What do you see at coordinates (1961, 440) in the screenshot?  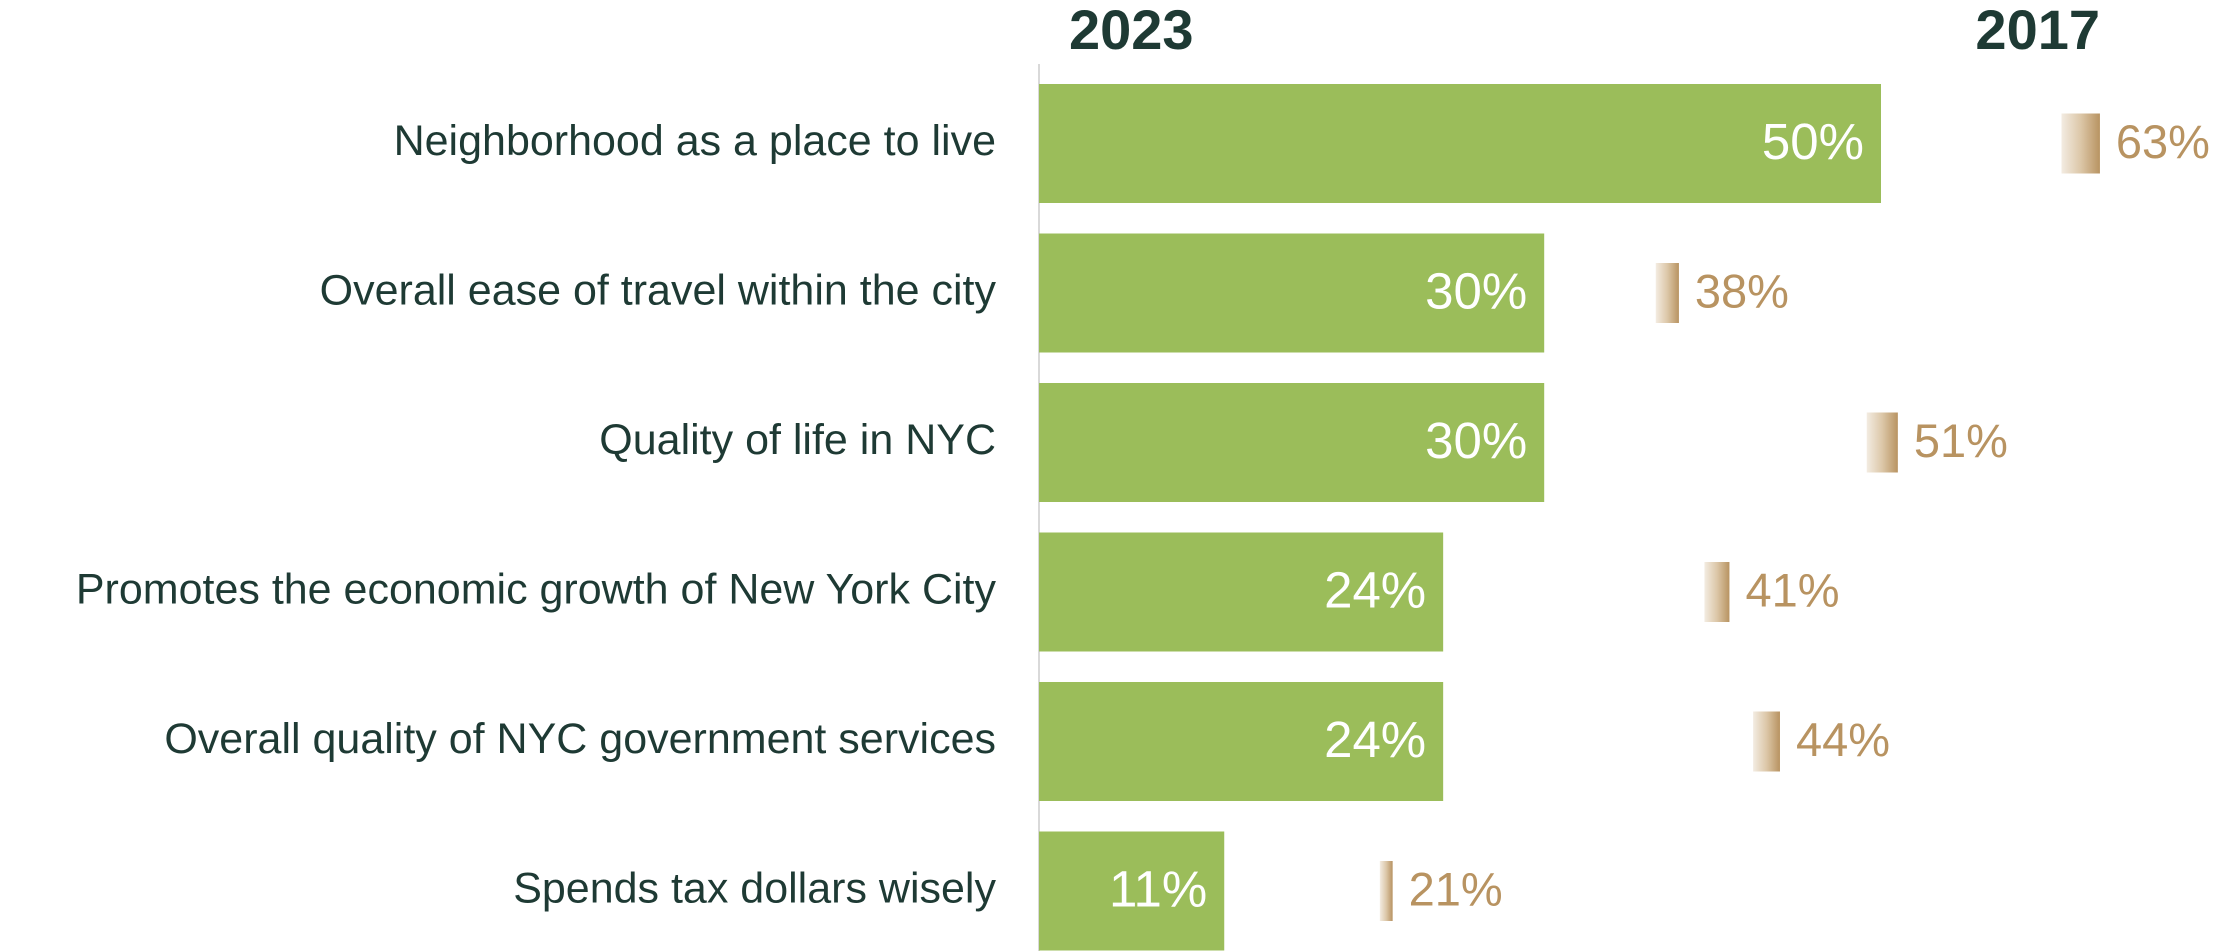 I see `value-label: 51%` at bounding box center [1961, 440].